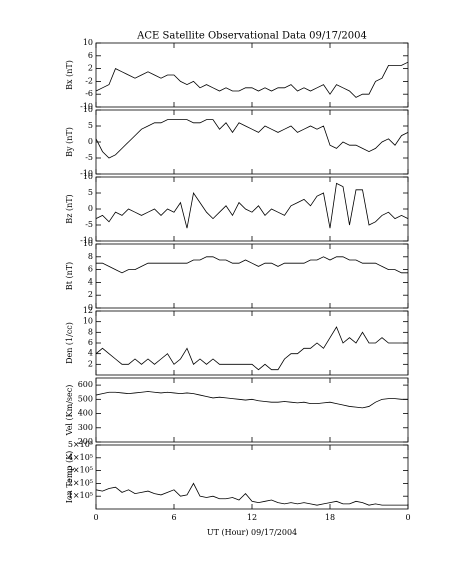 This screenshot has height=566, width=453. Describe the element at coordinates (80, 495) in the screenshot. I see `y-tick-label: 1×10⁵` at that location.